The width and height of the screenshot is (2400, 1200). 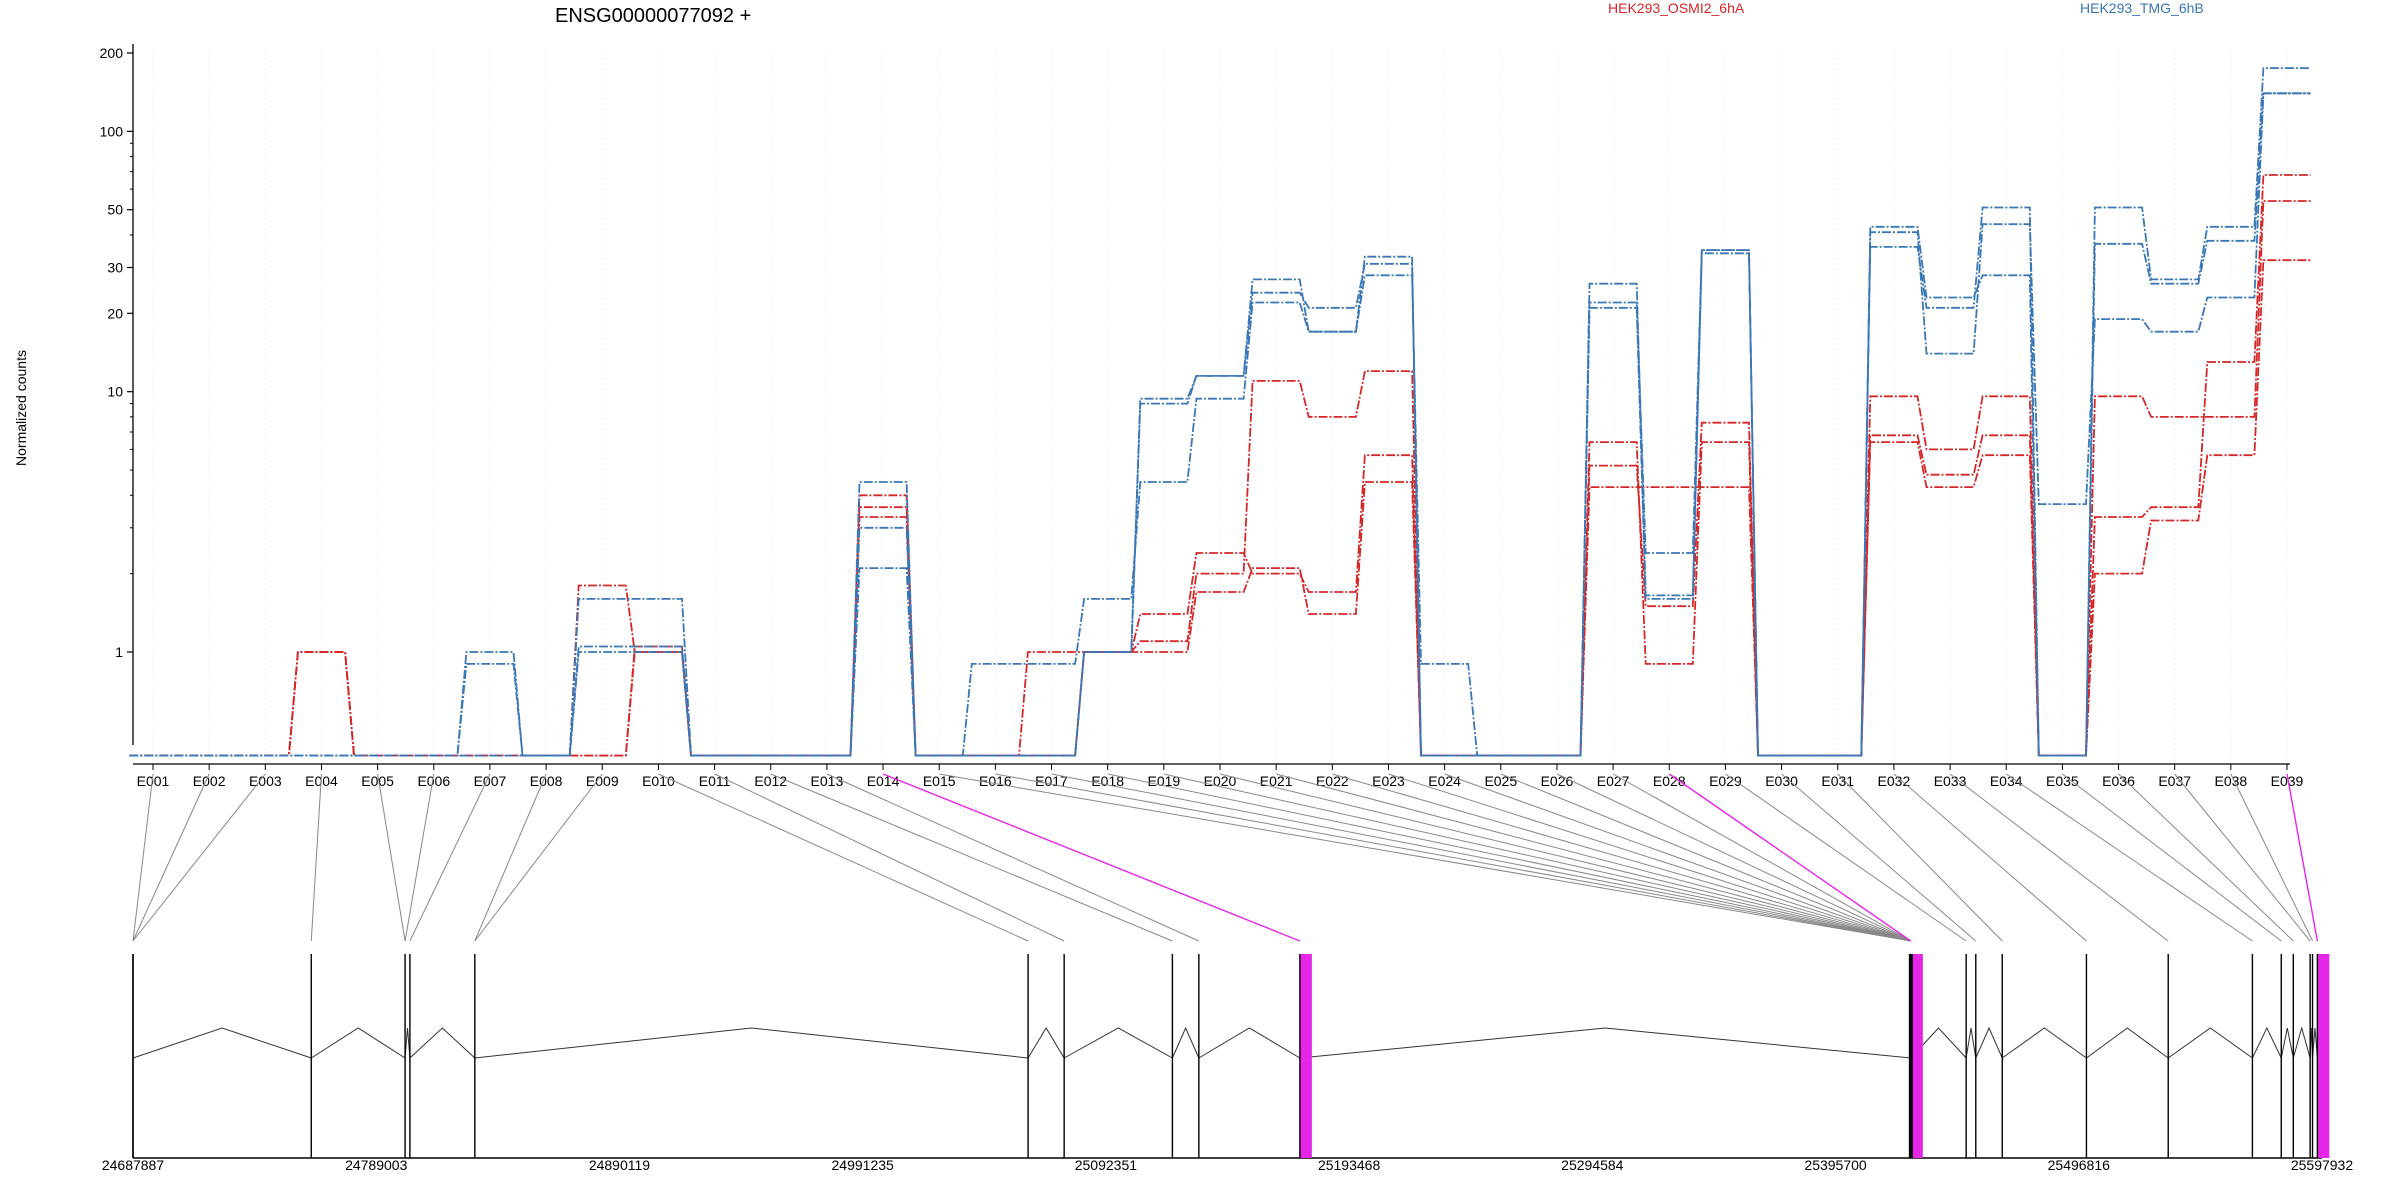 I want to click on exon-link-e026, so click(x=1734, y=857).